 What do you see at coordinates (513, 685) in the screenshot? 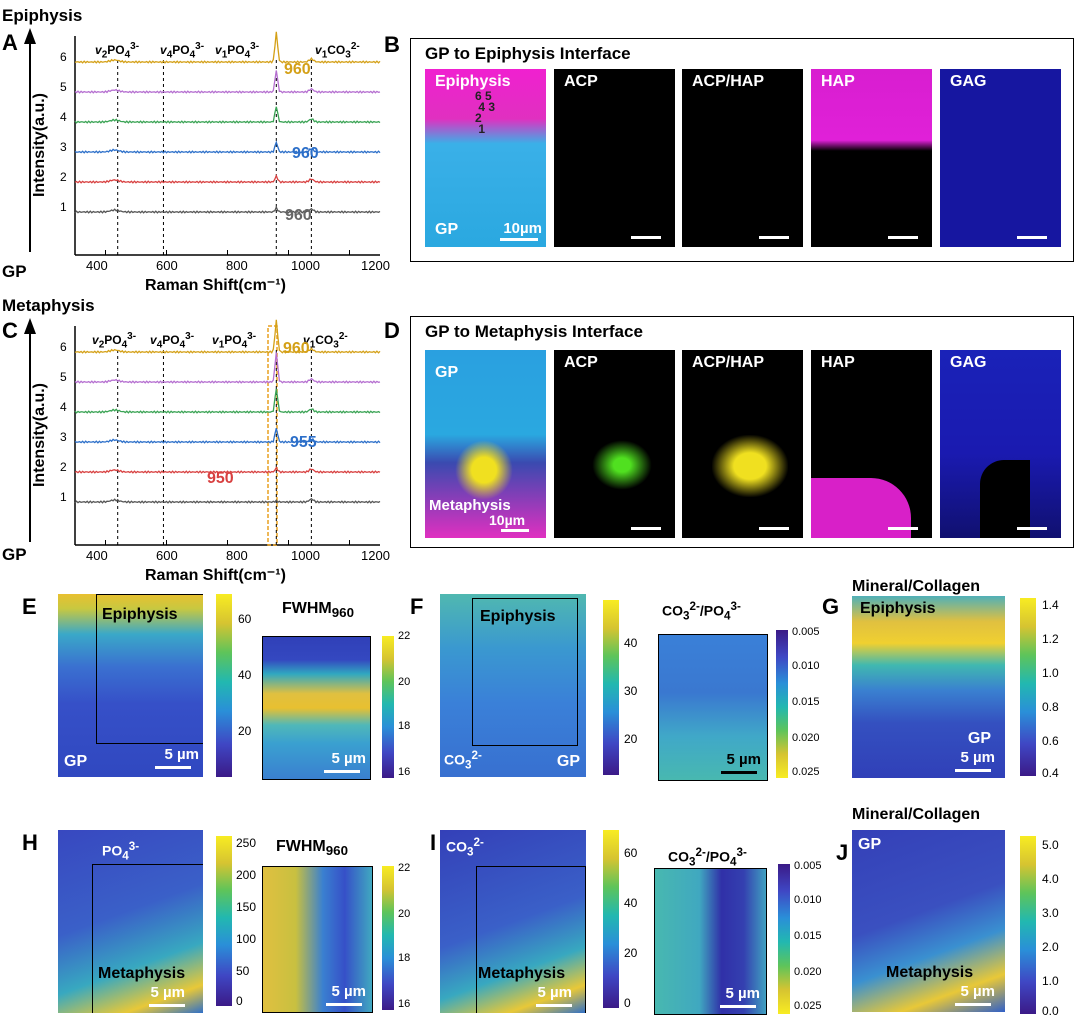
I see `panel-f-map: Epiphysis CO32- GP` at bounding box center [513, 685].